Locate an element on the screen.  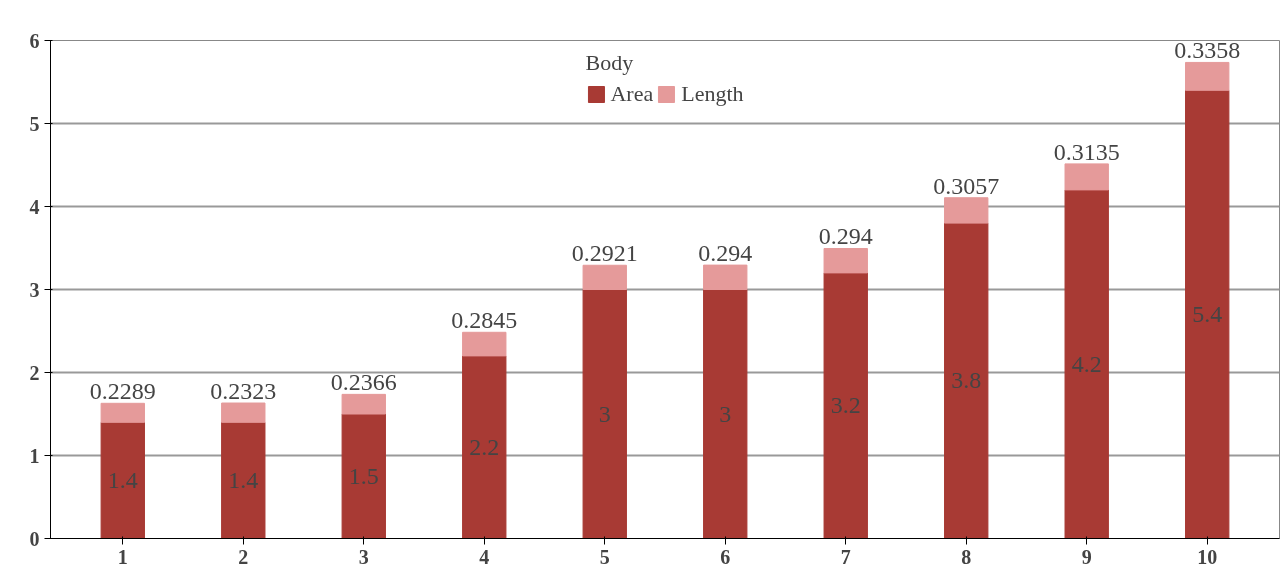
data-label: 0.3057 is located at coordinates (966, 185).